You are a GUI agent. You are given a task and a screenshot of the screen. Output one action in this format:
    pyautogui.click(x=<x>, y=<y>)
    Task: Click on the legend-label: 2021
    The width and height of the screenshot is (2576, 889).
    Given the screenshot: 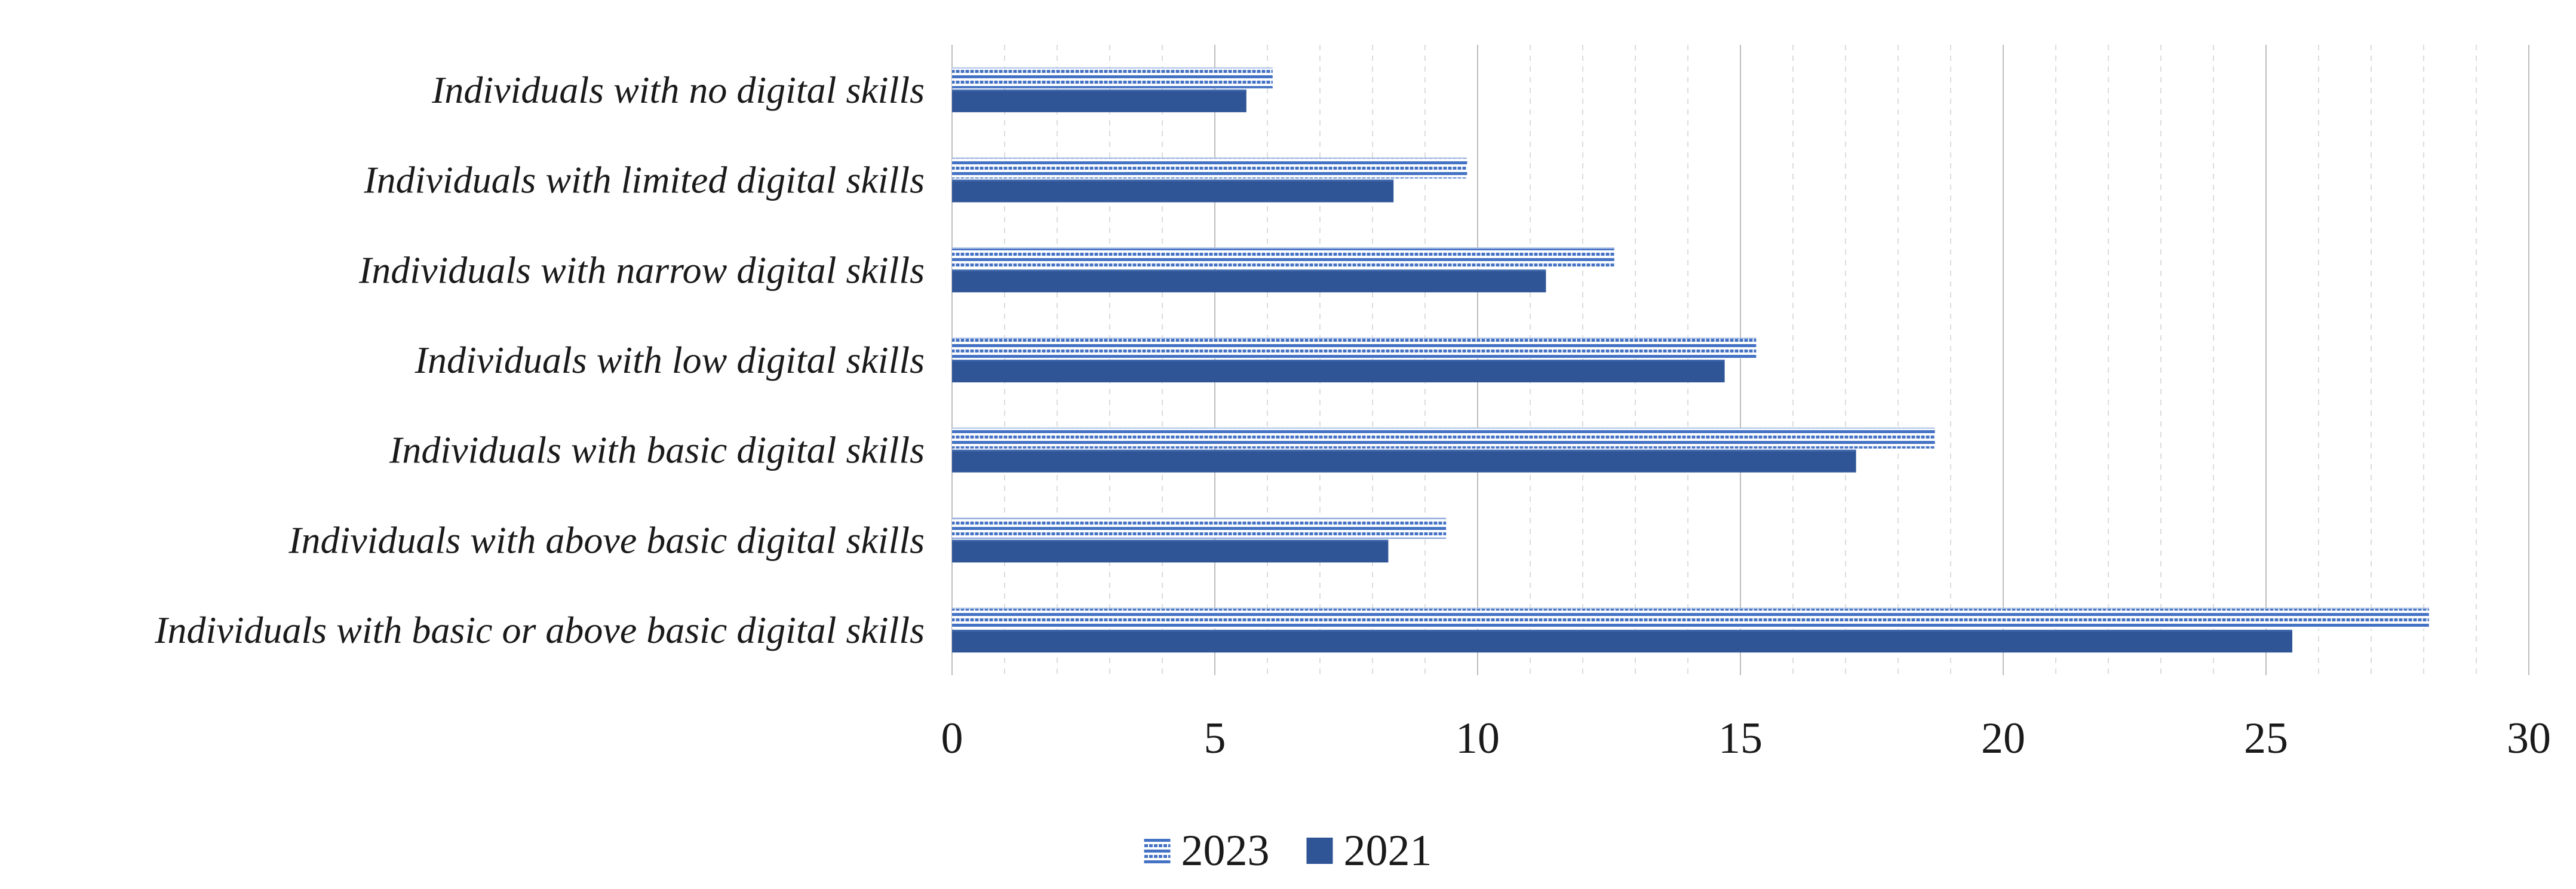 What is the action you would take?
    pyautogui.click(x=1388, y=850)
    